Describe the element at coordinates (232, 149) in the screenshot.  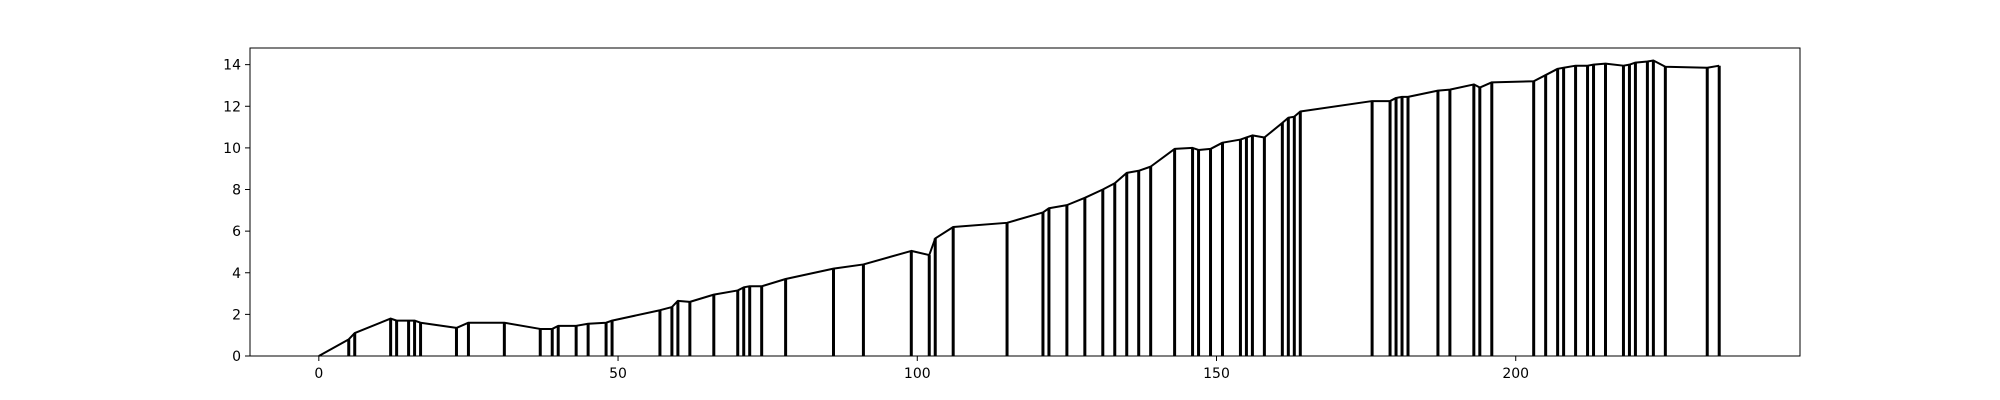
I see `y-tick-label: 10` at that location.